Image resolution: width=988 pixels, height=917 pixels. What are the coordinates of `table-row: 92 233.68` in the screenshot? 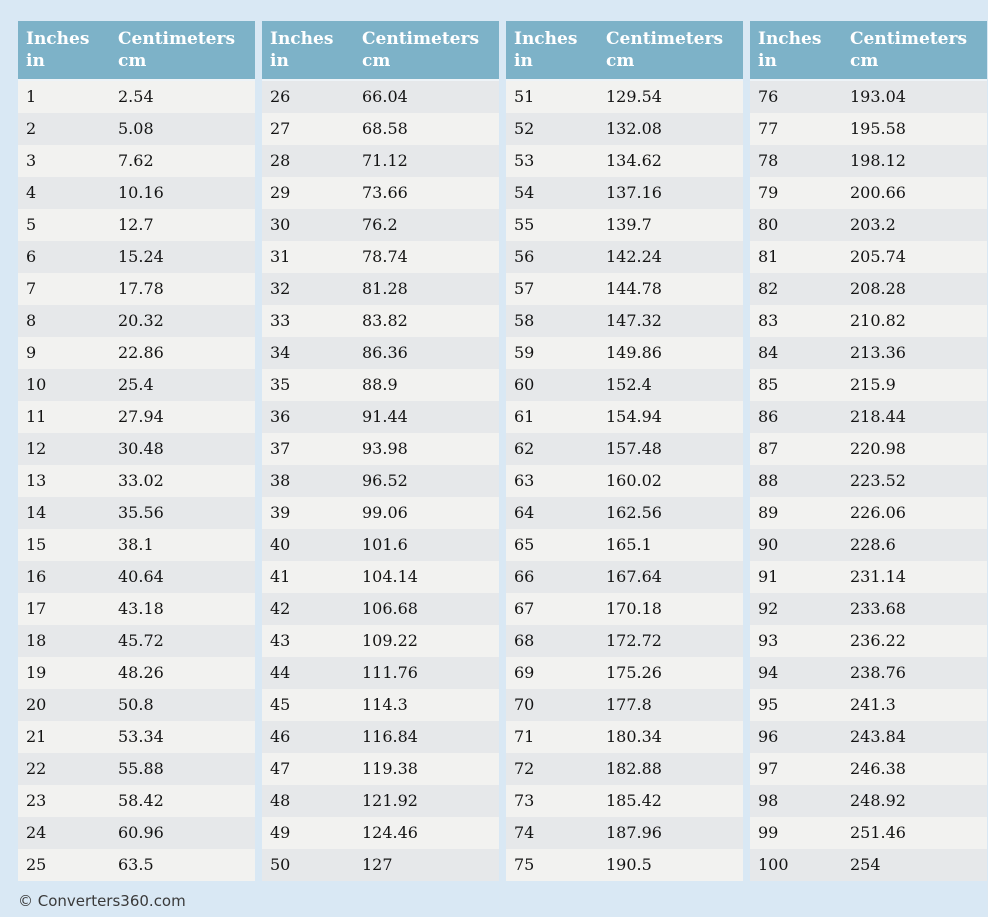 It's located at (868, 609).